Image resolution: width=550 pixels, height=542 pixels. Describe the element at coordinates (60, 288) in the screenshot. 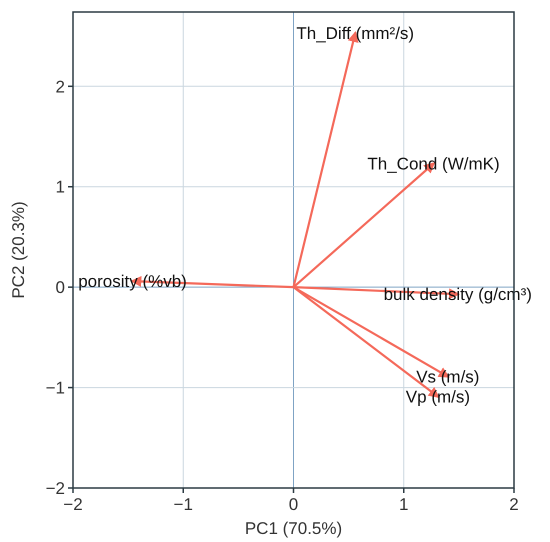

I see `y-tick-label: 0` at that location.